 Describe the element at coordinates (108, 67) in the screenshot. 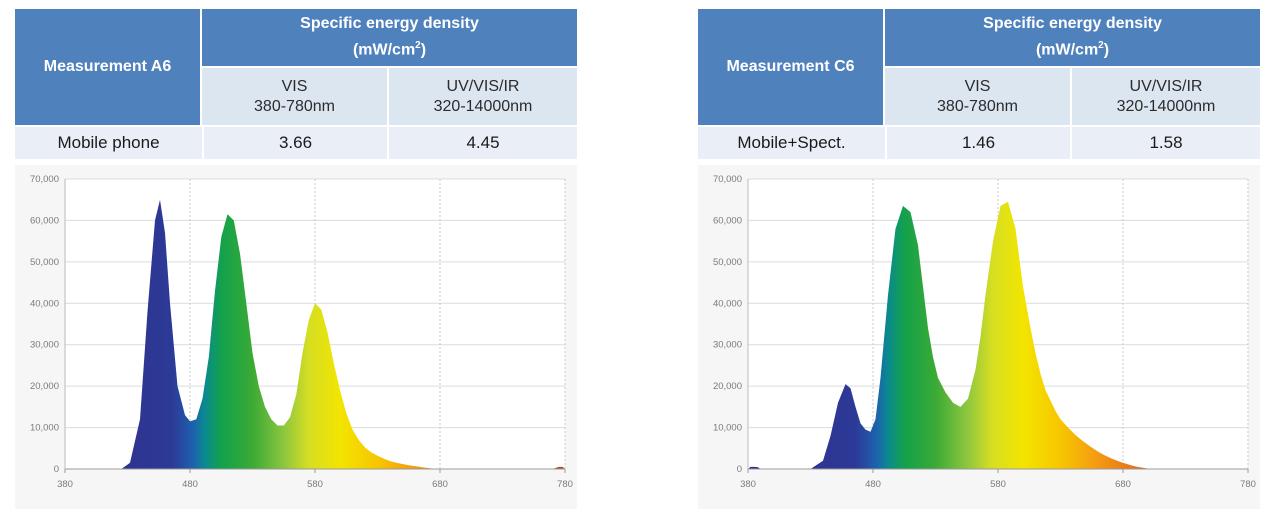

I see `measurement-title: Measurement A6` at that location.